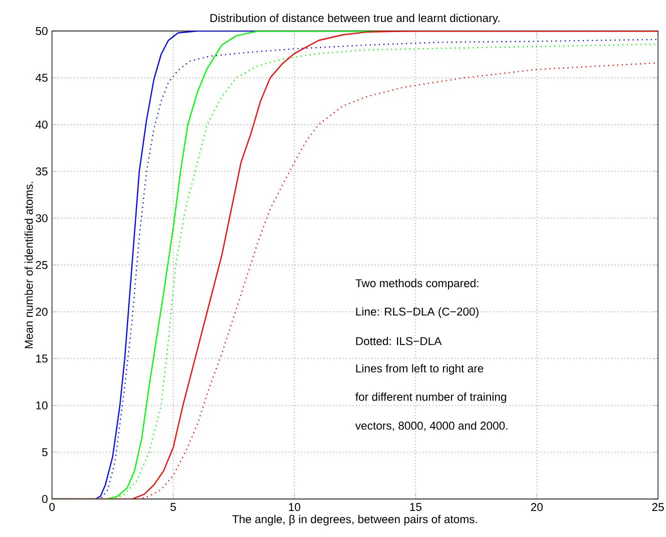 The height and width of the screenshot is (537, 666). I want to click on annotation: Dotted: ILS−DLA, so click(399, 341).